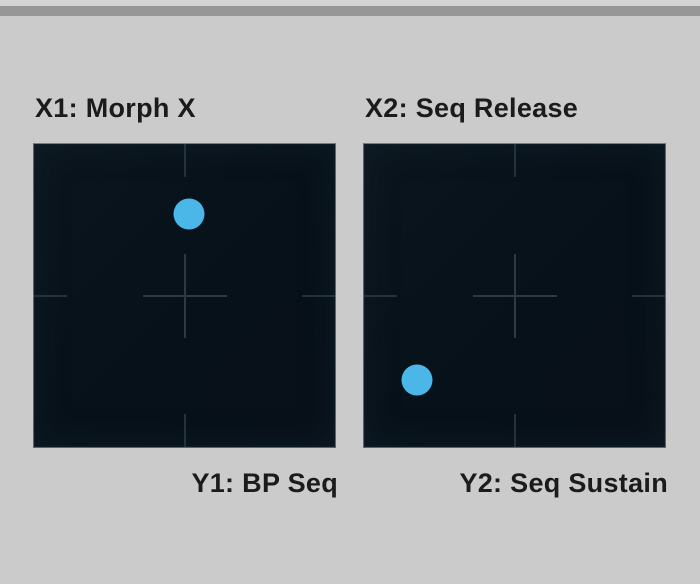 Image resolution: width=700 pixels, height=584 pixels. I want to click on panel-divider-band, so click(350, 11).